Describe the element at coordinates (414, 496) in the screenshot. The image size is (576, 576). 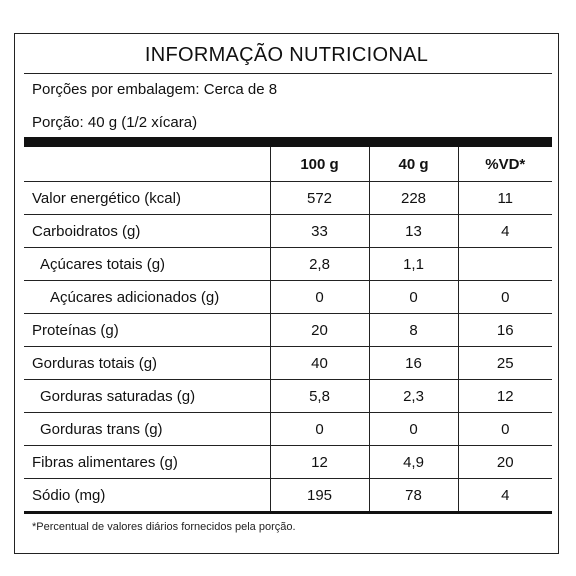
I see `value-per-portion: 78` at that location.